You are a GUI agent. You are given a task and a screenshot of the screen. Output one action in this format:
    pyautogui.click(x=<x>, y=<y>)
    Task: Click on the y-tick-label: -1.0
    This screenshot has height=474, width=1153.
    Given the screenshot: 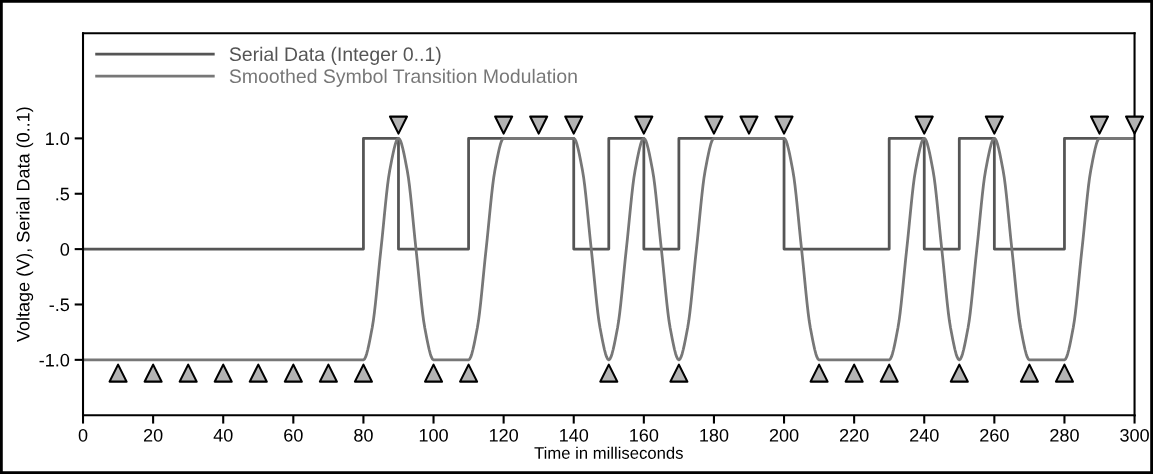 What is the action you would take?
    pyautogui.click(x=54, y=360)
    